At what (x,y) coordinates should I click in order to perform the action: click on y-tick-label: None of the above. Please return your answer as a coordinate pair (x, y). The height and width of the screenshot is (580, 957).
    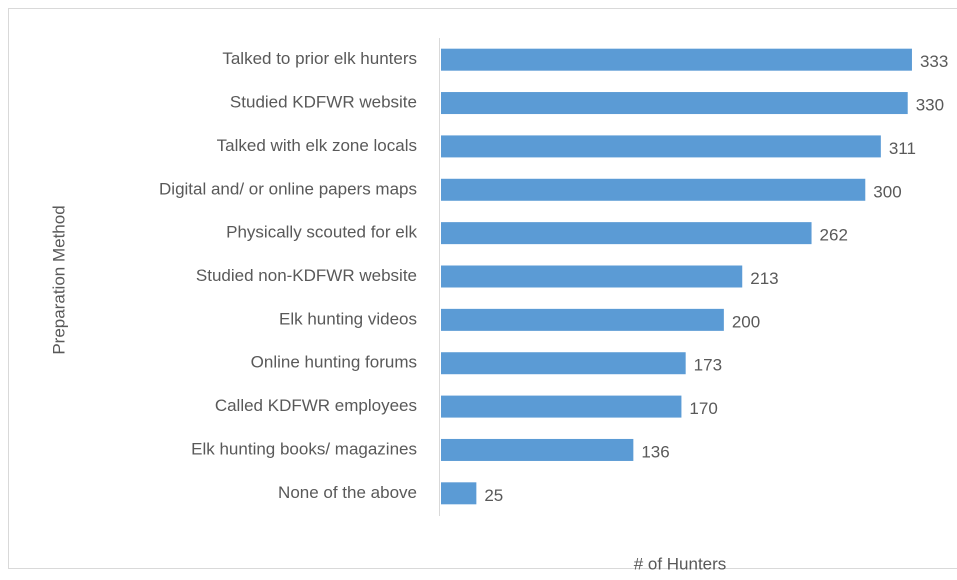
    Looking at the image, I should click on (347, 492).